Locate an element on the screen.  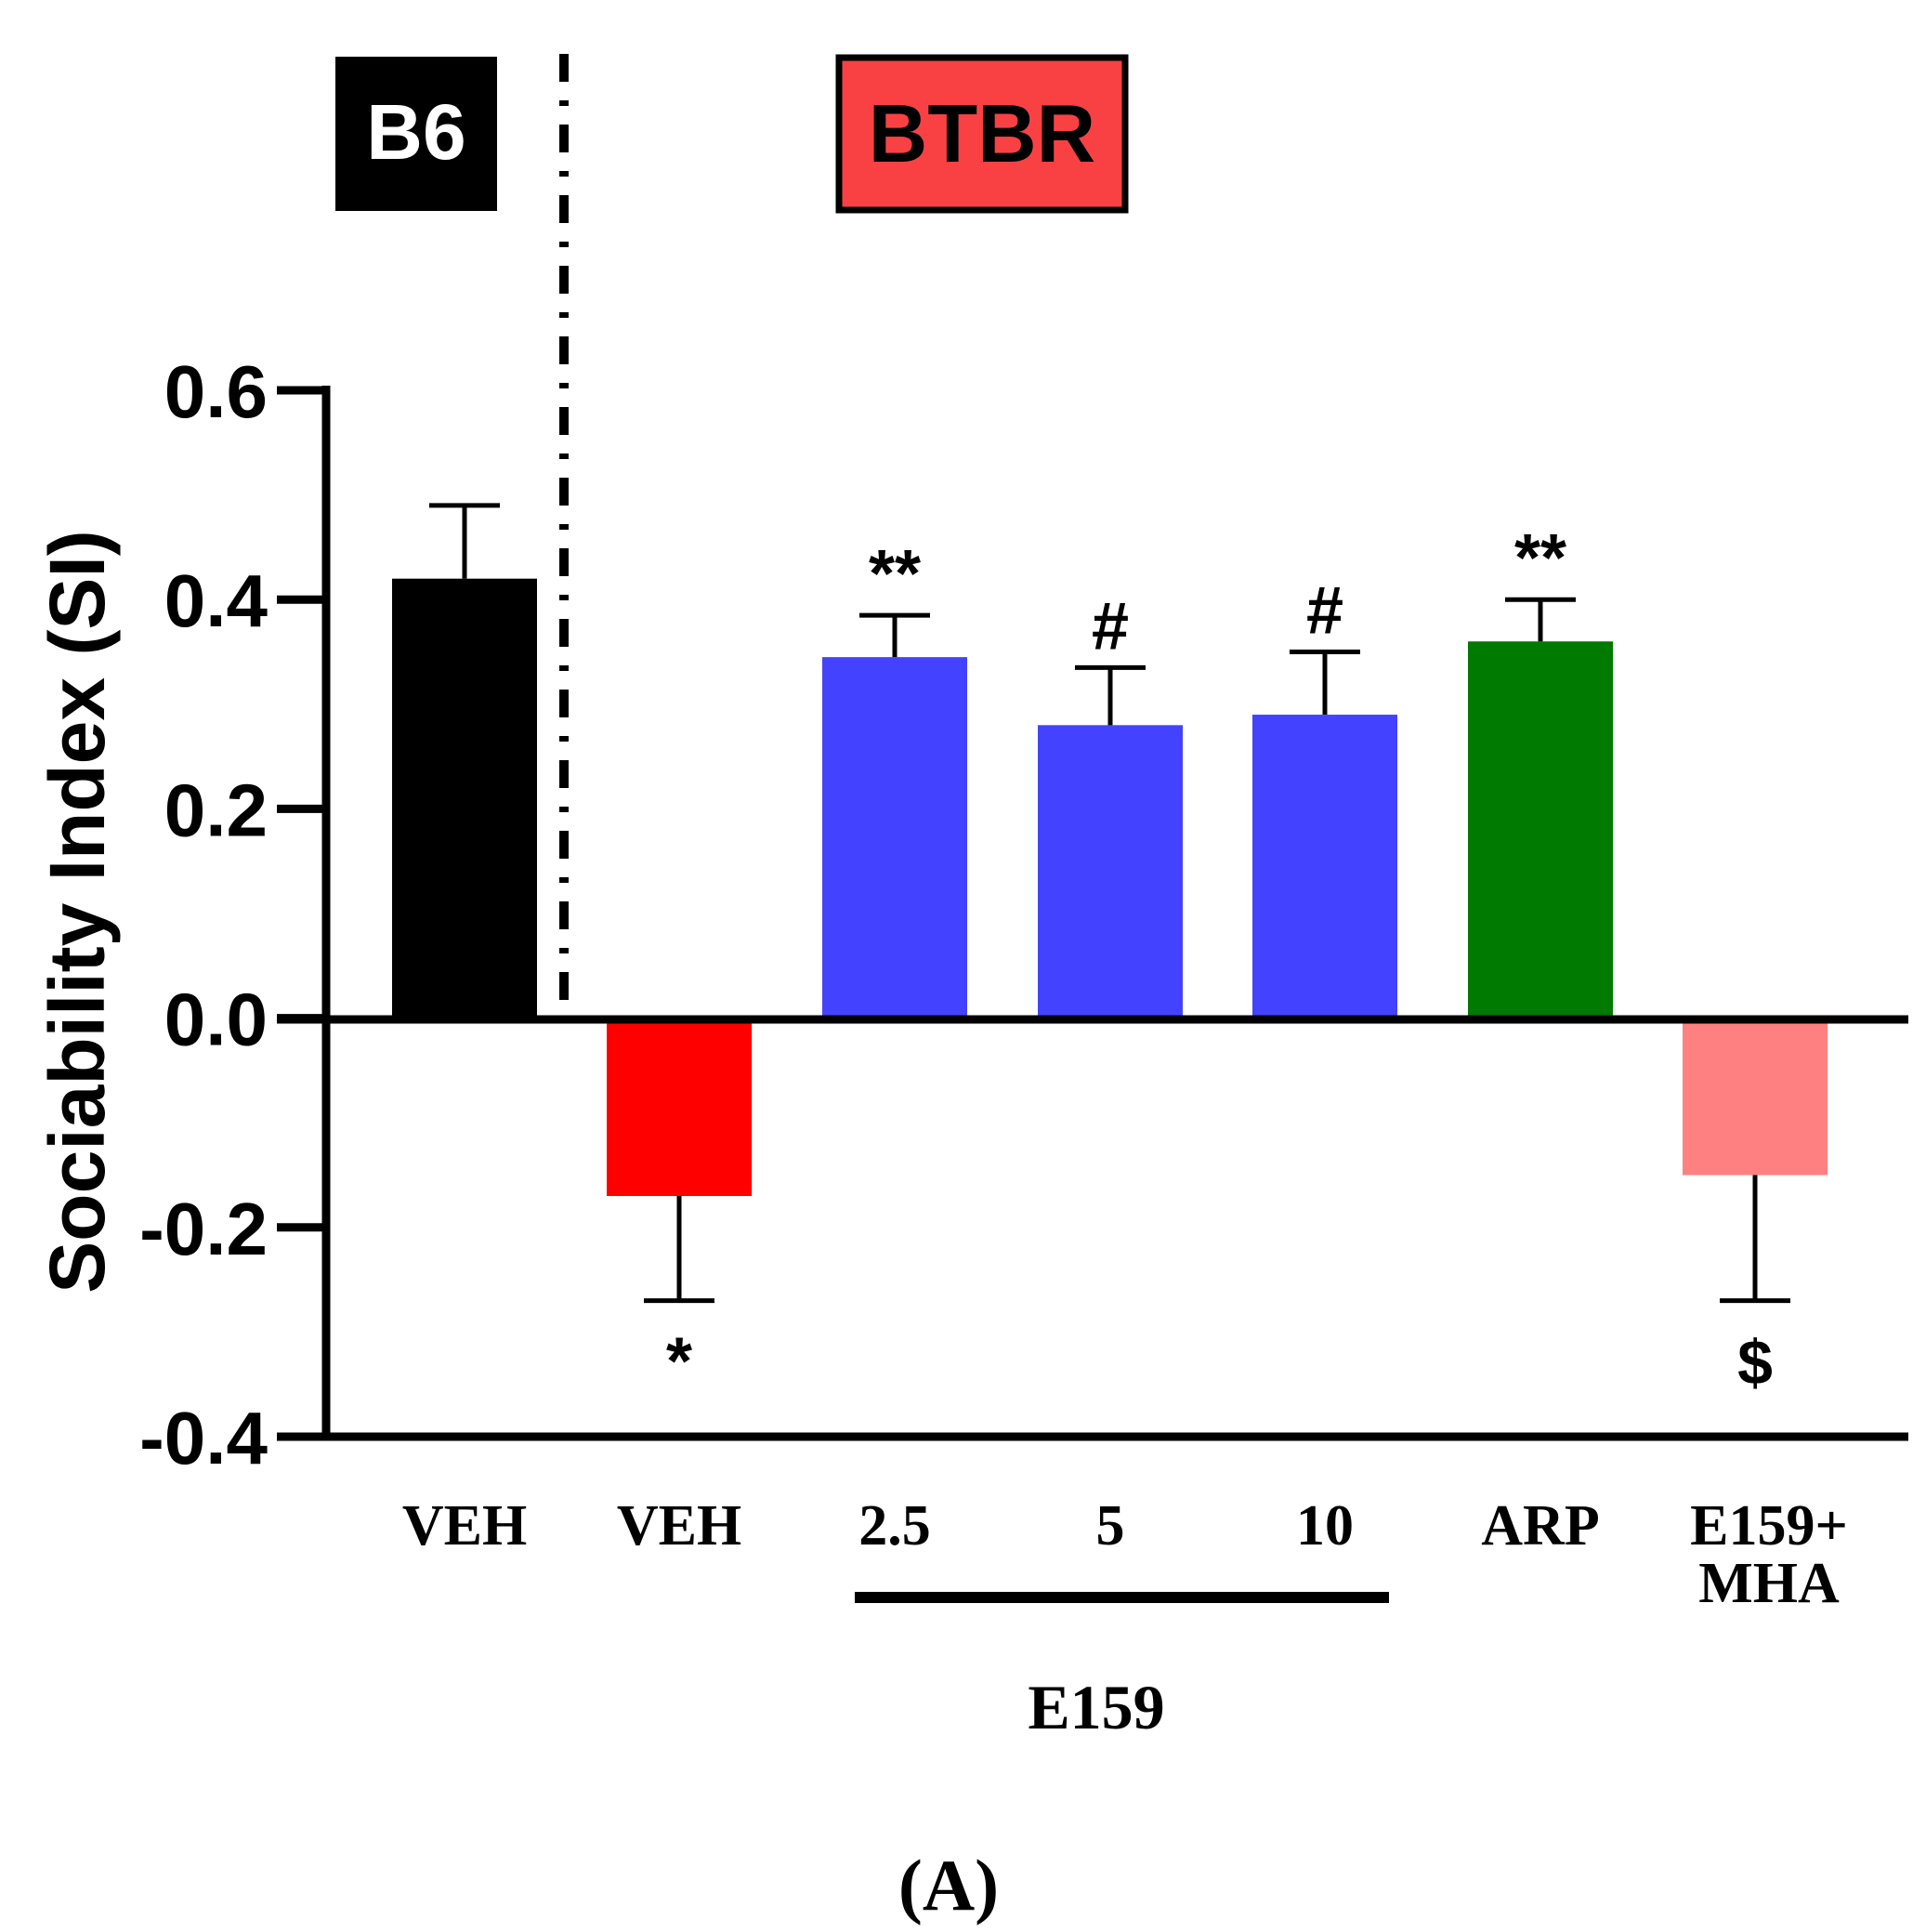
b6-group-box is located at coordinates (416, 134).